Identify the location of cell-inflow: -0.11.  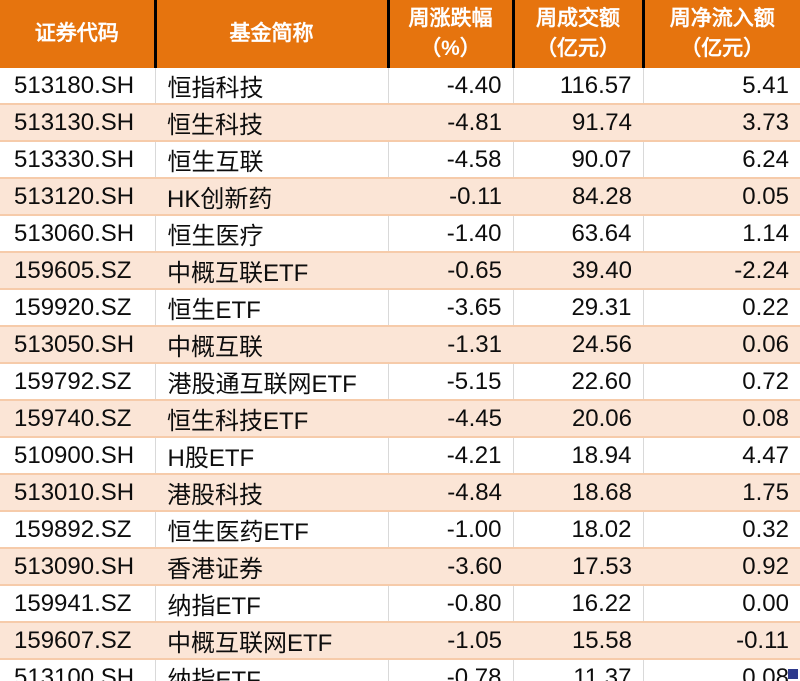
(721, 641).